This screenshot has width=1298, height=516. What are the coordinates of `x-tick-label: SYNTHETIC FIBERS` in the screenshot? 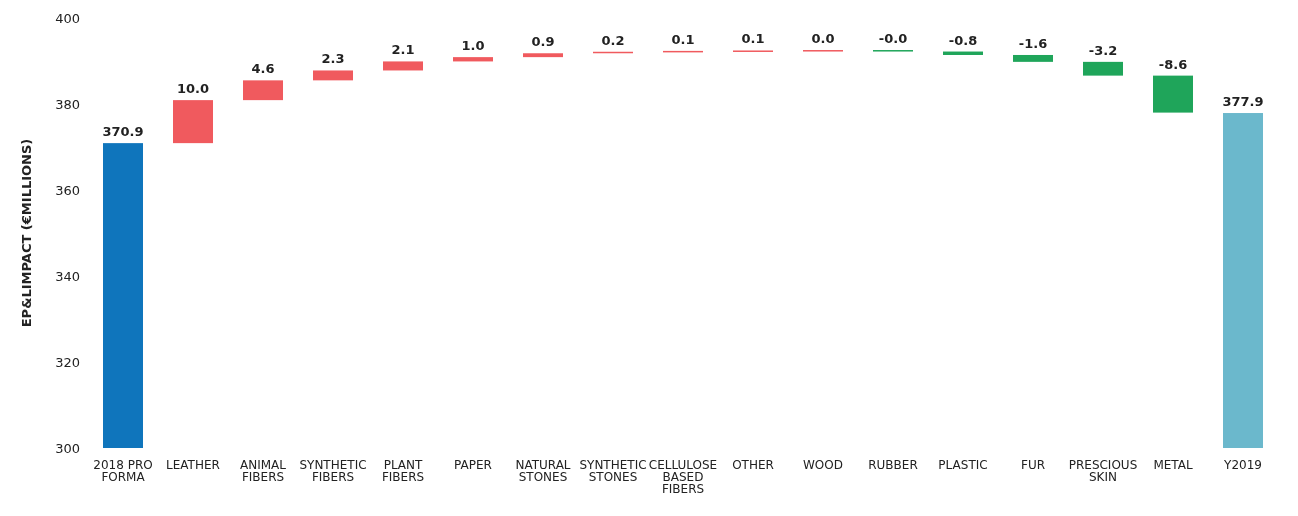 It's located at (333, 470).